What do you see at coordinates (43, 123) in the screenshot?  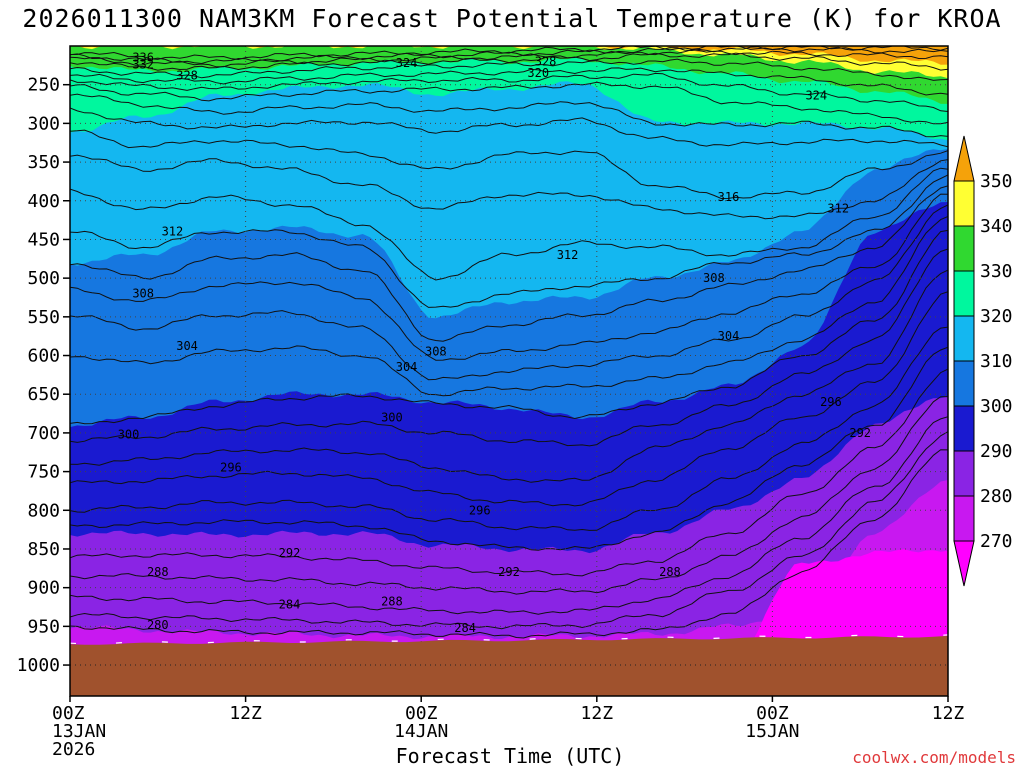 I see `y-tick-label-300: 300` at bounding box center [43, 123].